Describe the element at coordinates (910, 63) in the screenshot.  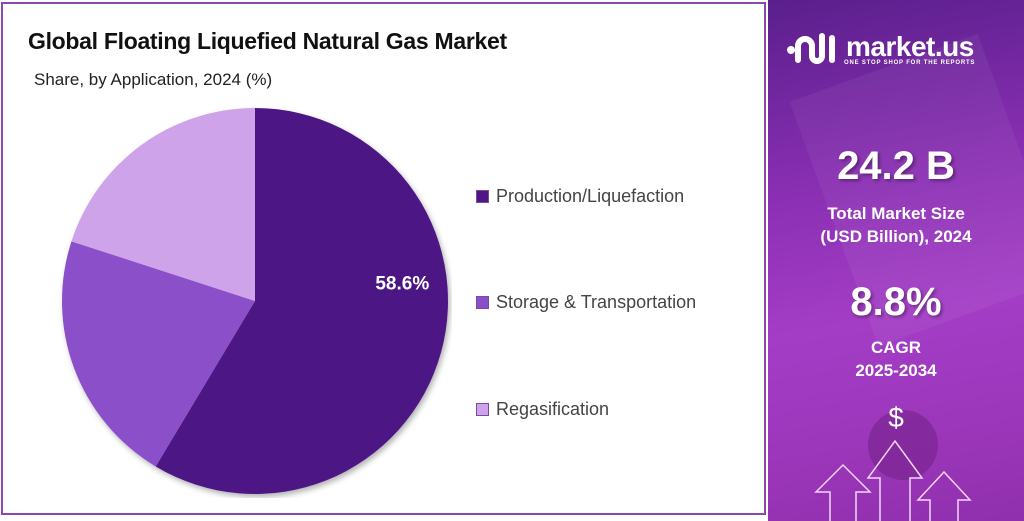
I see `brand-tagline: ONE STOP SHOP FOR THE REPORTS` at that location.